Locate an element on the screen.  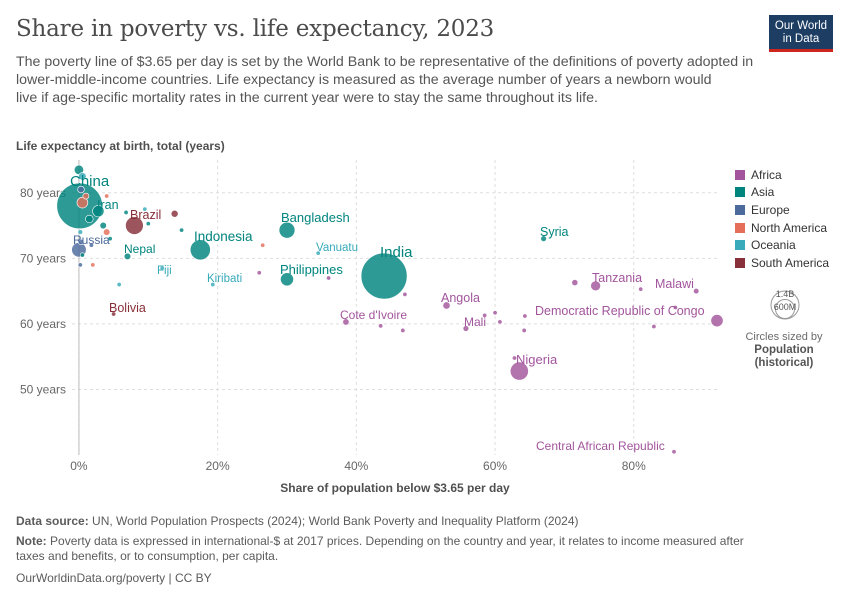
legend-item-north-america: North America is located at coordinates (782, 228).